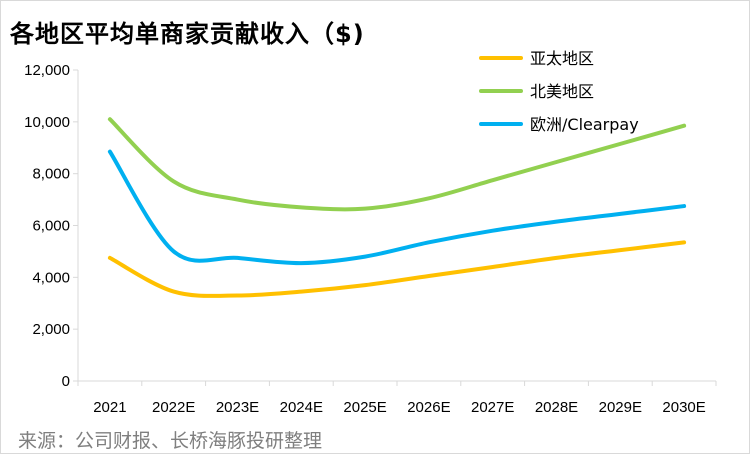 This screenshot has height=454, width=750. Describe the element at coordinates (492, 407) in the screenshot. I see `x-tick-label: 2027E` at that location.